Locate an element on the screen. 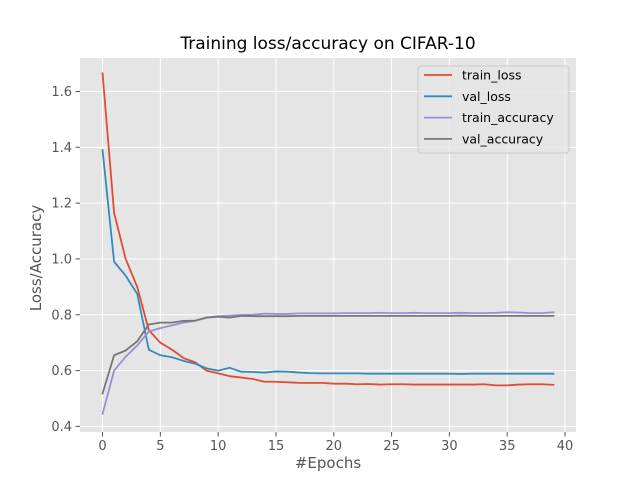  series-line-val-accuracy is located at coordinates (328, 354).